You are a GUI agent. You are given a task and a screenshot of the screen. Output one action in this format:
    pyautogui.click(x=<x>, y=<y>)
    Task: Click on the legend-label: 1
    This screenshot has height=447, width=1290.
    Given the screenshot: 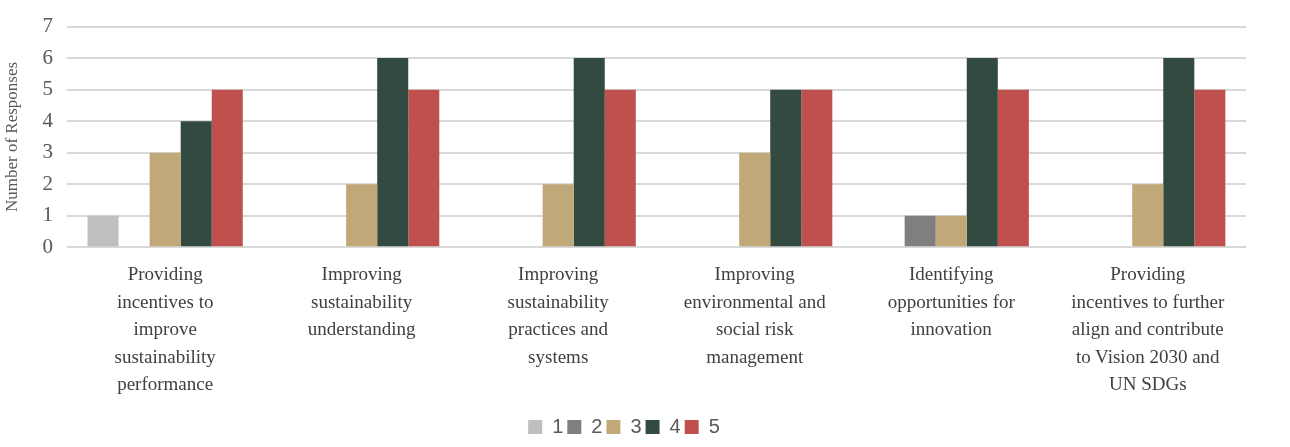 What is the action you would take?
    pyautogui.click(x=558, y=425)
    